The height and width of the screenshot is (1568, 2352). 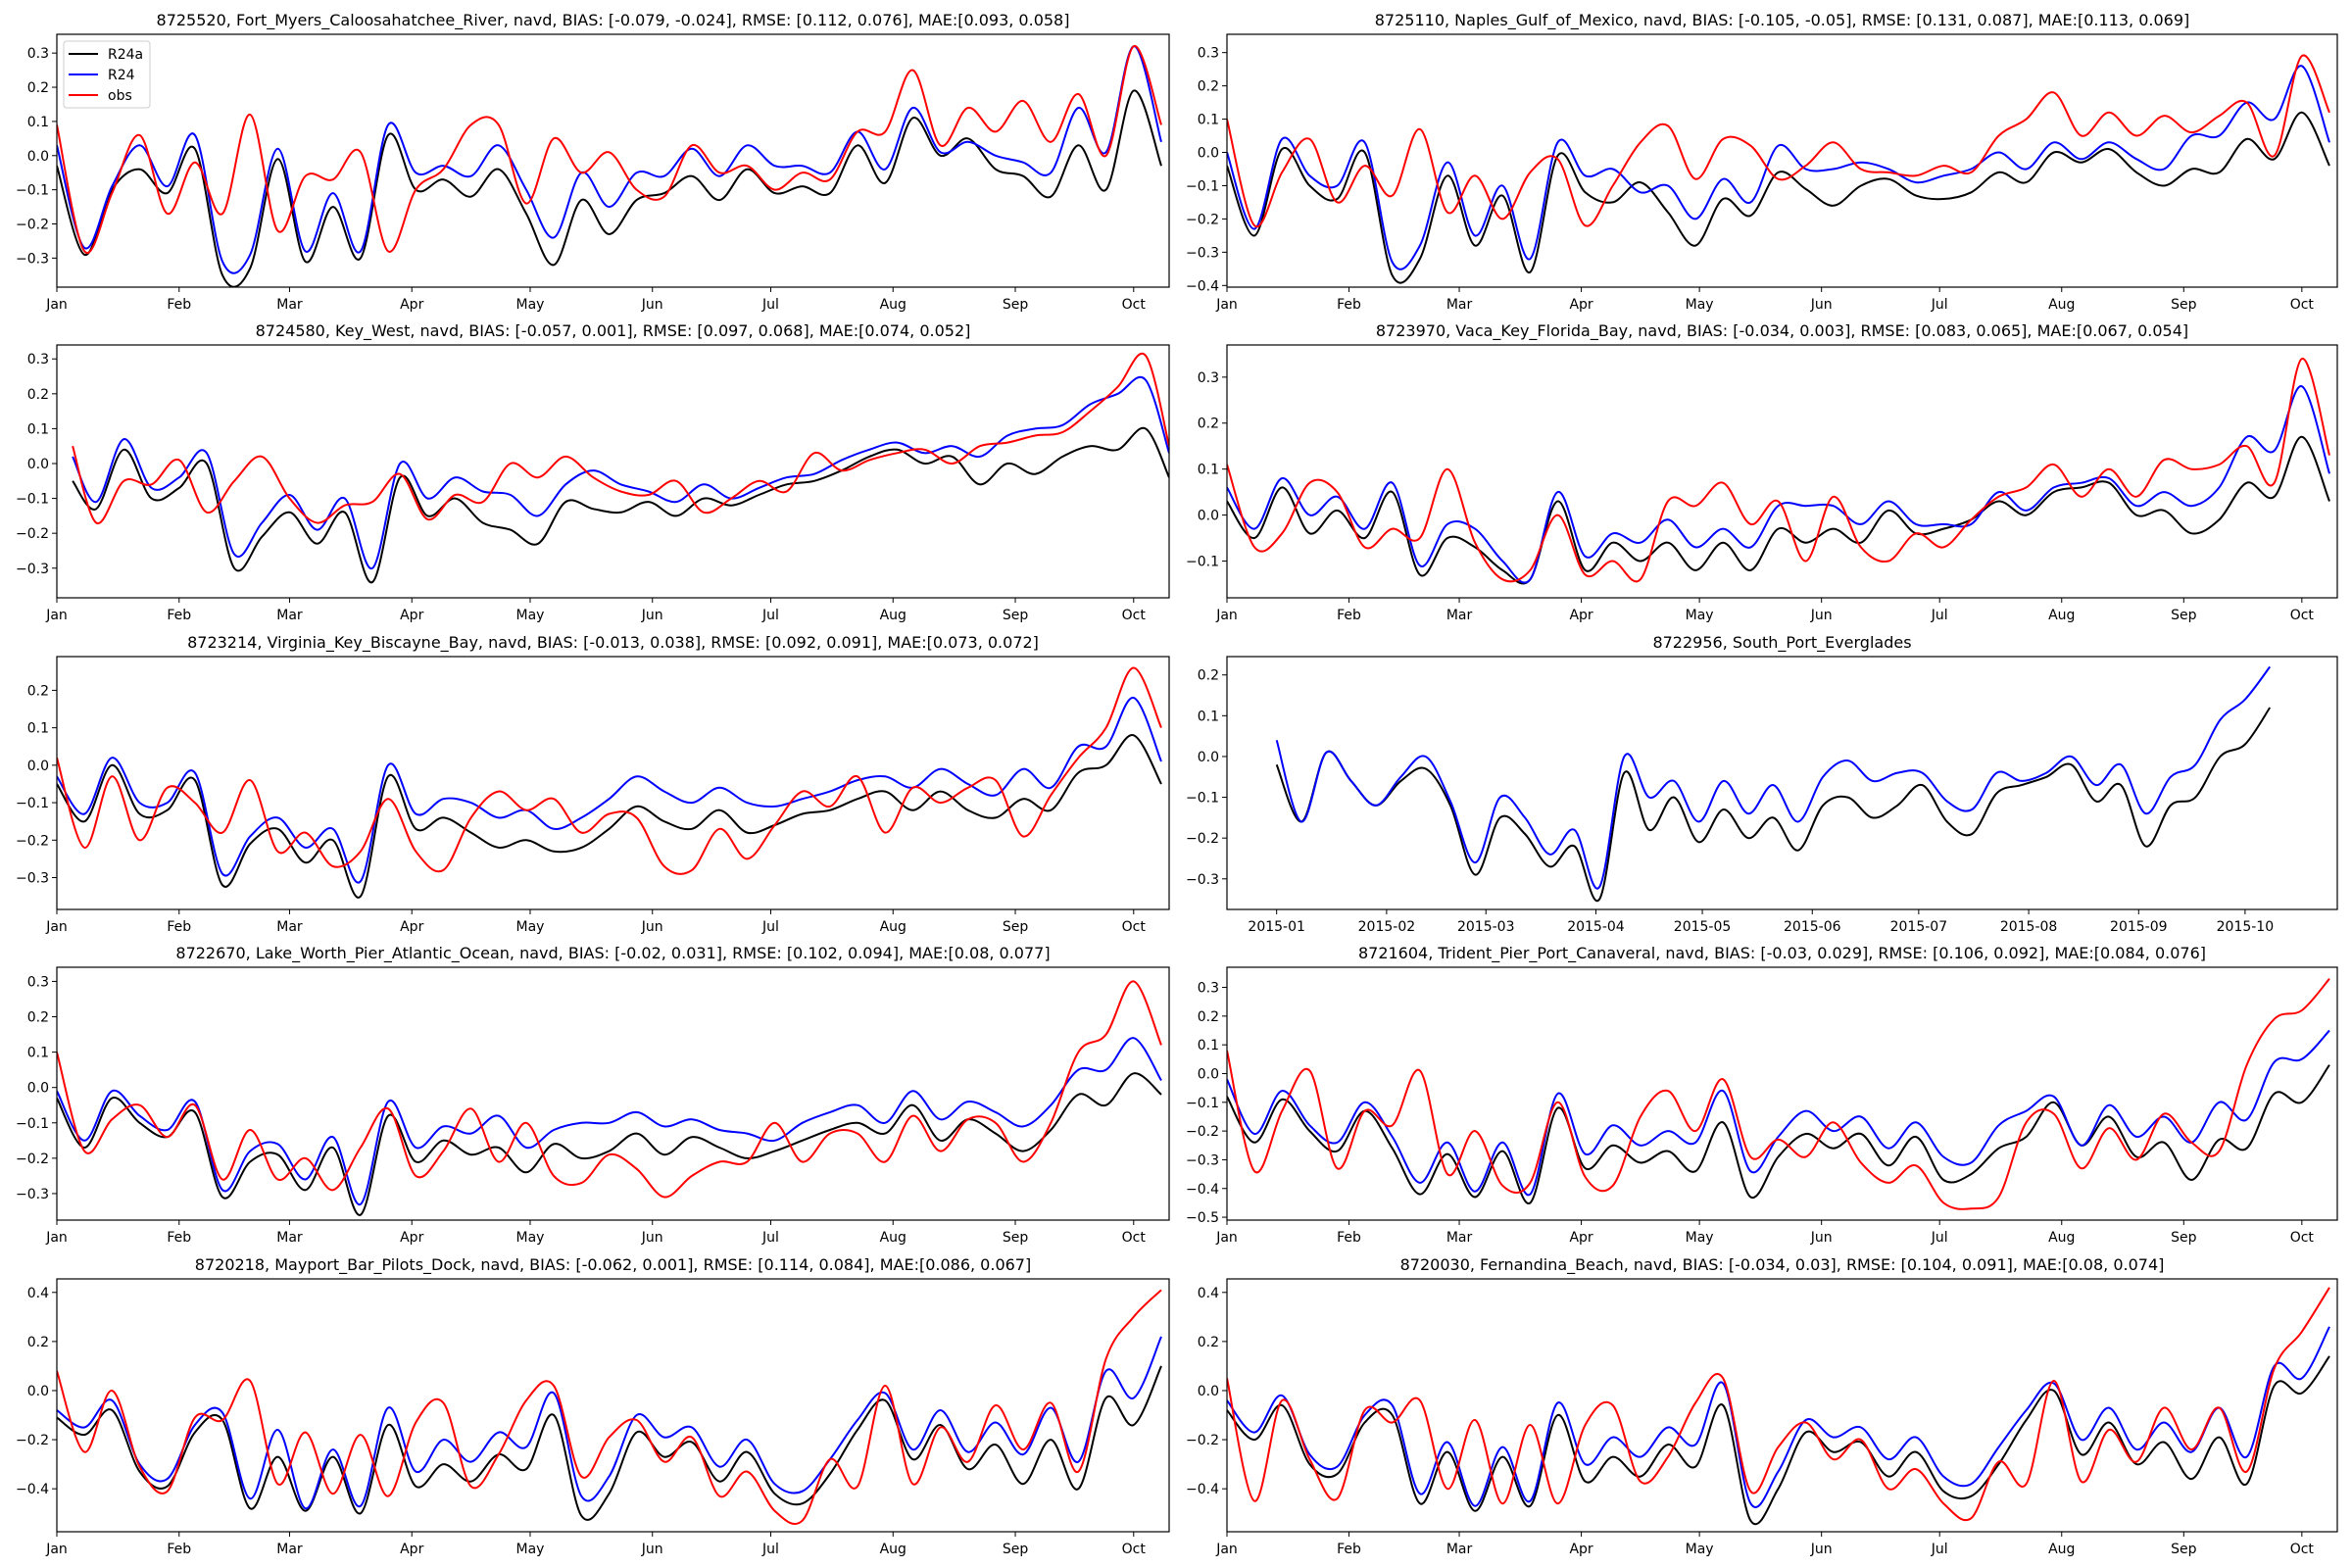 What do you see at coordinates (770, 927) in the screenshot?
I see `x-tick-label: Jul` at bounding box center [770, 927].